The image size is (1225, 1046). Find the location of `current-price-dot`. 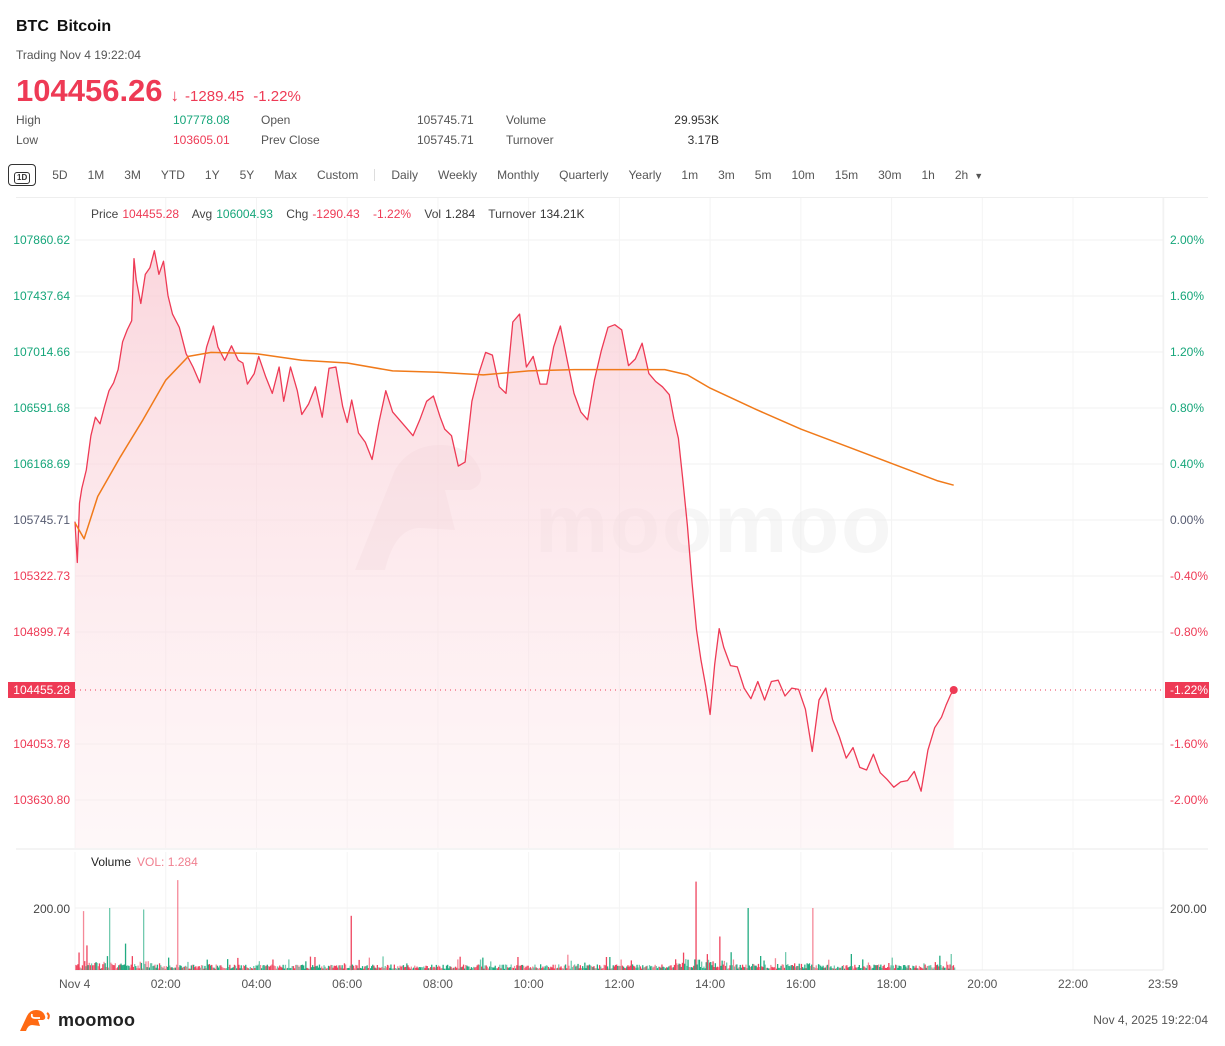

current-price-dot is located at coordinates (953, 690).